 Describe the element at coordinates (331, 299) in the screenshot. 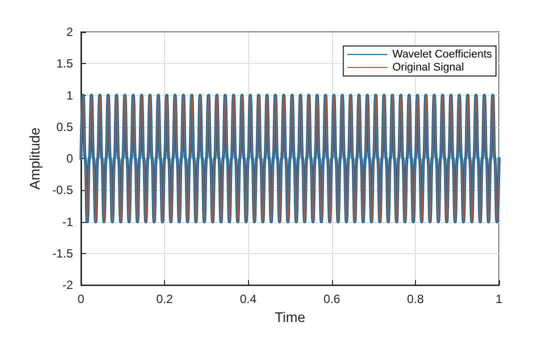

I see `x-tick-label: 0.6` at that location.